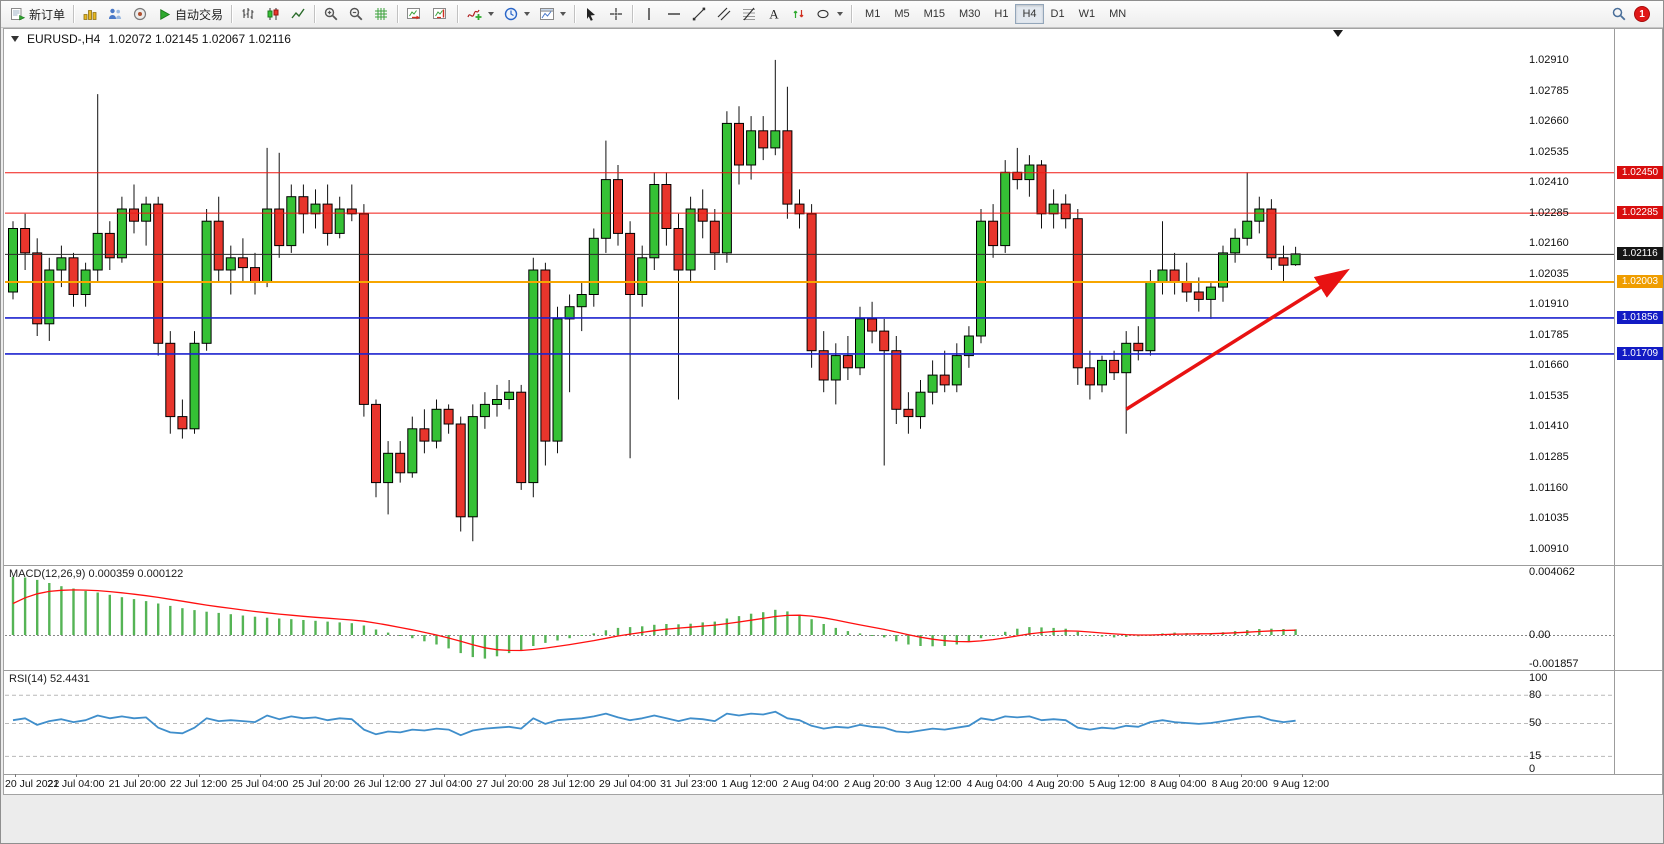  Describe the element at coordinates (934, 14) in the screenshot. I see `timeframe-m15-button: M15` at that location.